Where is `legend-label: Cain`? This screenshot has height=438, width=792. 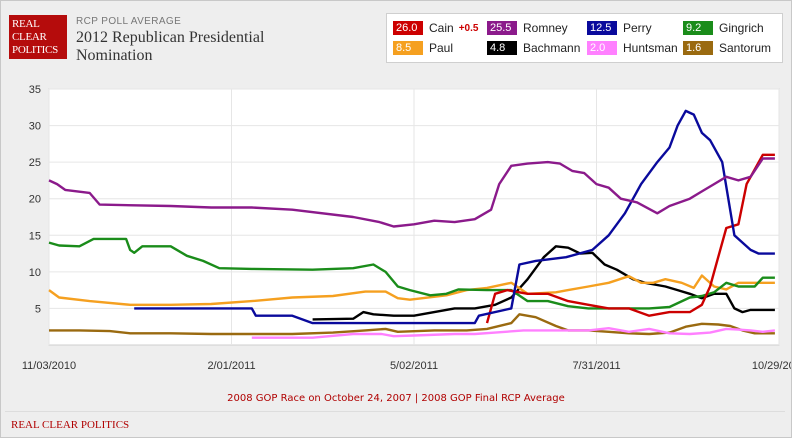
legend-label: Cain is located at coordinates (441, 28).